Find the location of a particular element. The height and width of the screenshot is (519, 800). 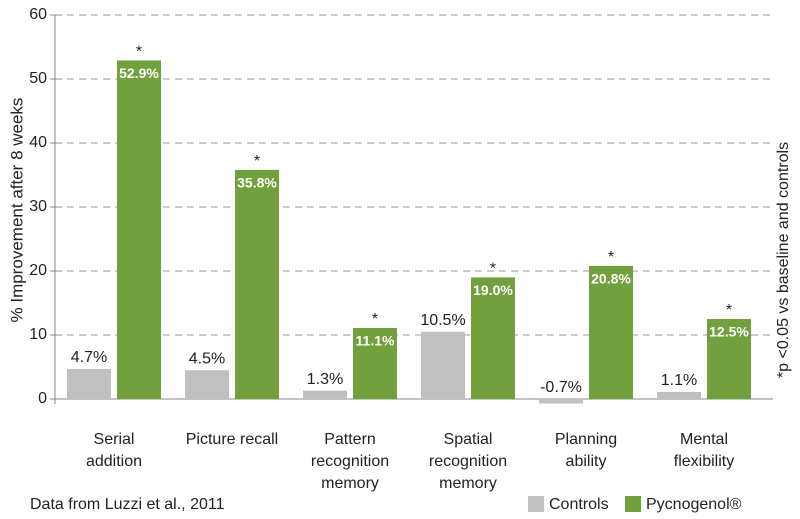

value-label: 19.0% is located at coordinates (493, 290).